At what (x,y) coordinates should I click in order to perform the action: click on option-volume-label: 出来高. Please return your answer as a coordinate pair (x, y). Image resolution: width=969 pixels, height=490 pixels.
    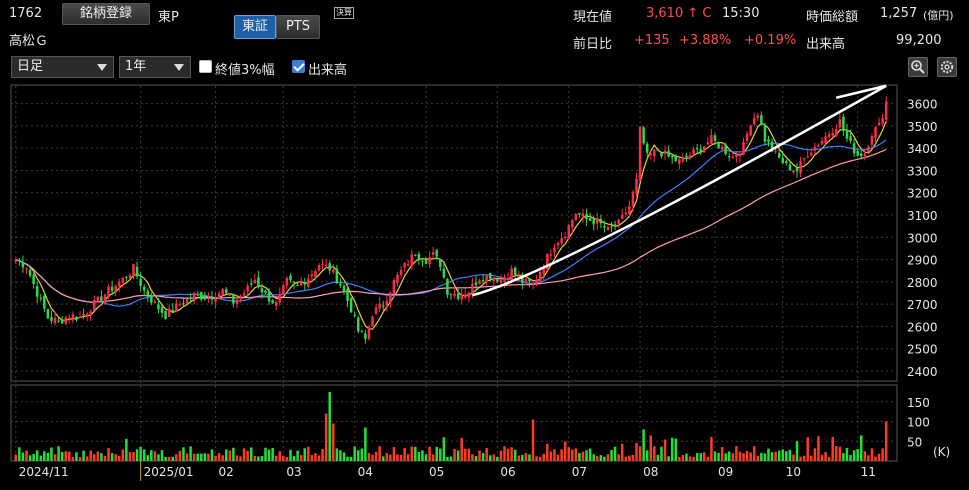
    Looking at the image, I should click on (328, 70).